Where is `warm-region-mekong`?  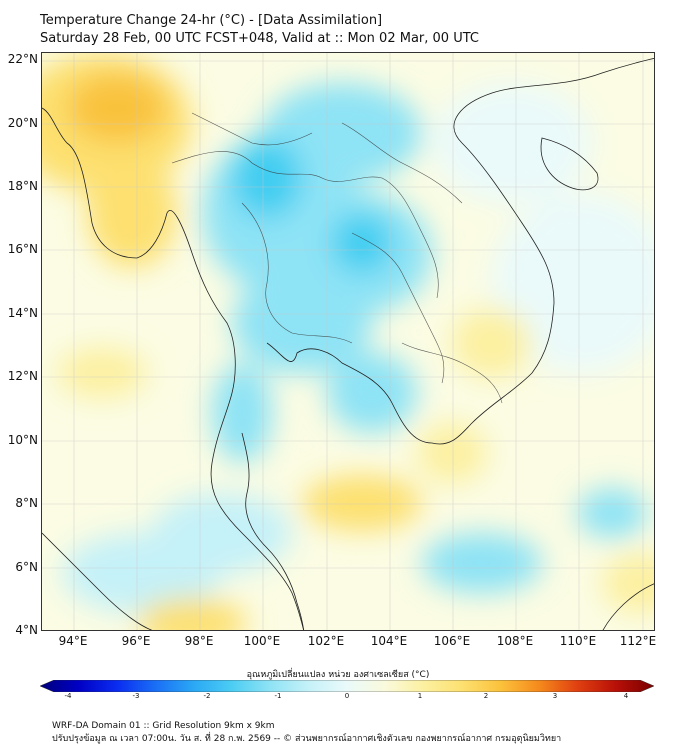
warm-region-mekong is located at coordinates (452, 453).